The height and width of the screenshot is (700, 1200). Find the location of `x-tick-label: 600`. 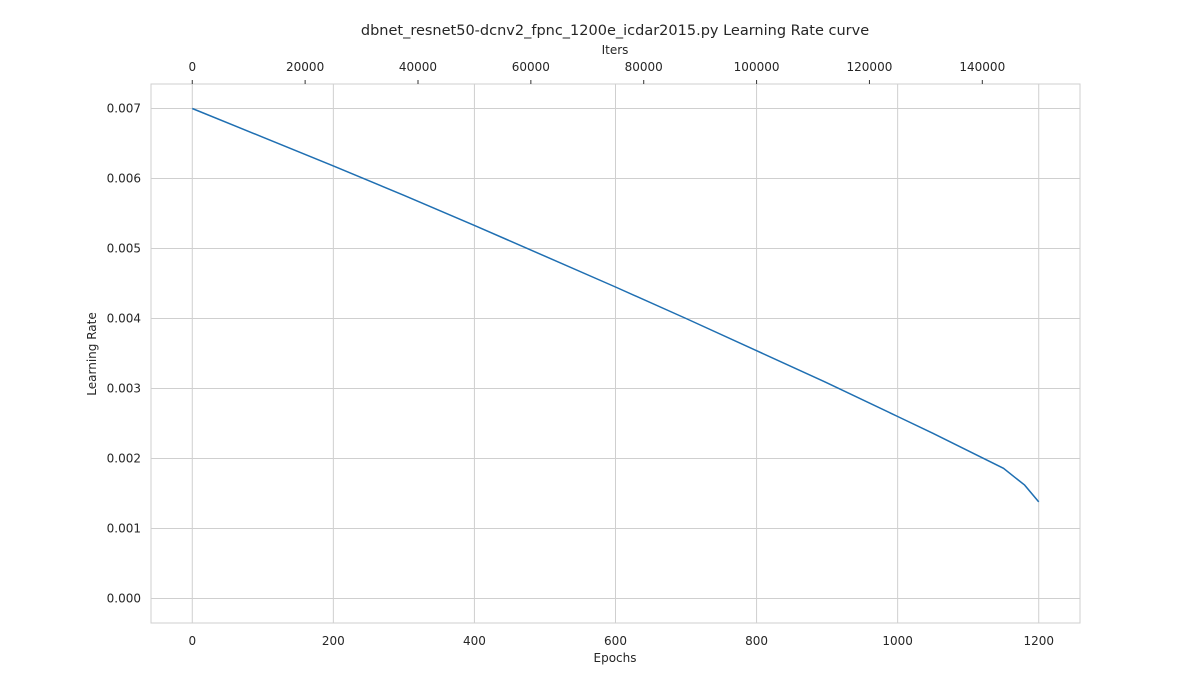

x-tick-label: 600 is located at coordinates (615, 641).